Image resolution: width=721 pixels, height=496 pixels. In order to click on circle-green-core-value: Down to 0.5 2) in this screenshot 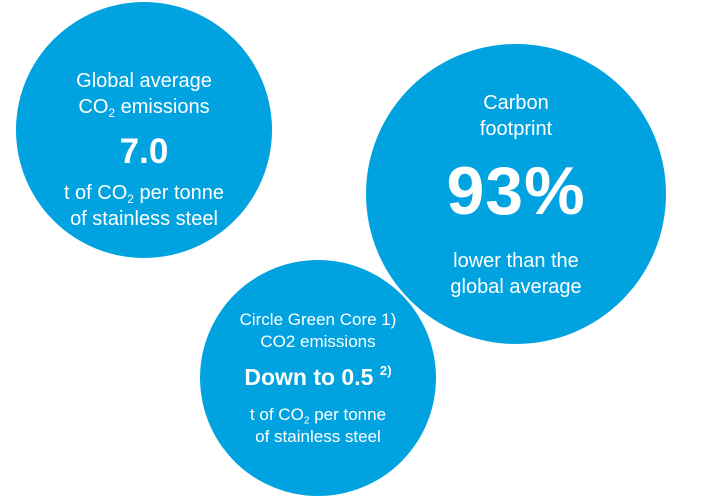, I will do `click(318, 376)`.